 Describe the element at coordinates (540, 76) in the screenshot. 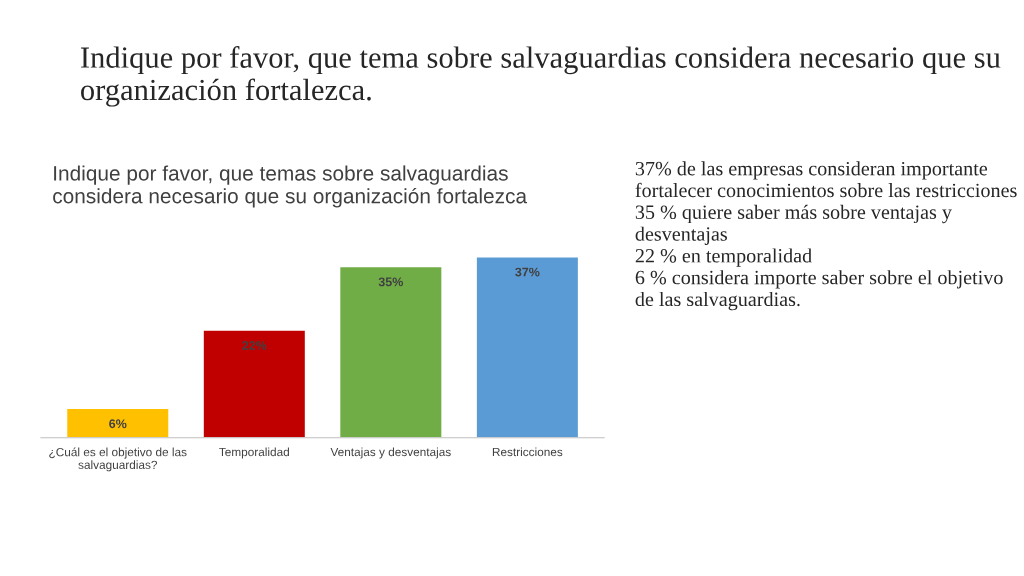

I see `chart-title: Indique por favor, que tema sobre salvaguardias considera necesario que su organización fortalezca.` at that location.